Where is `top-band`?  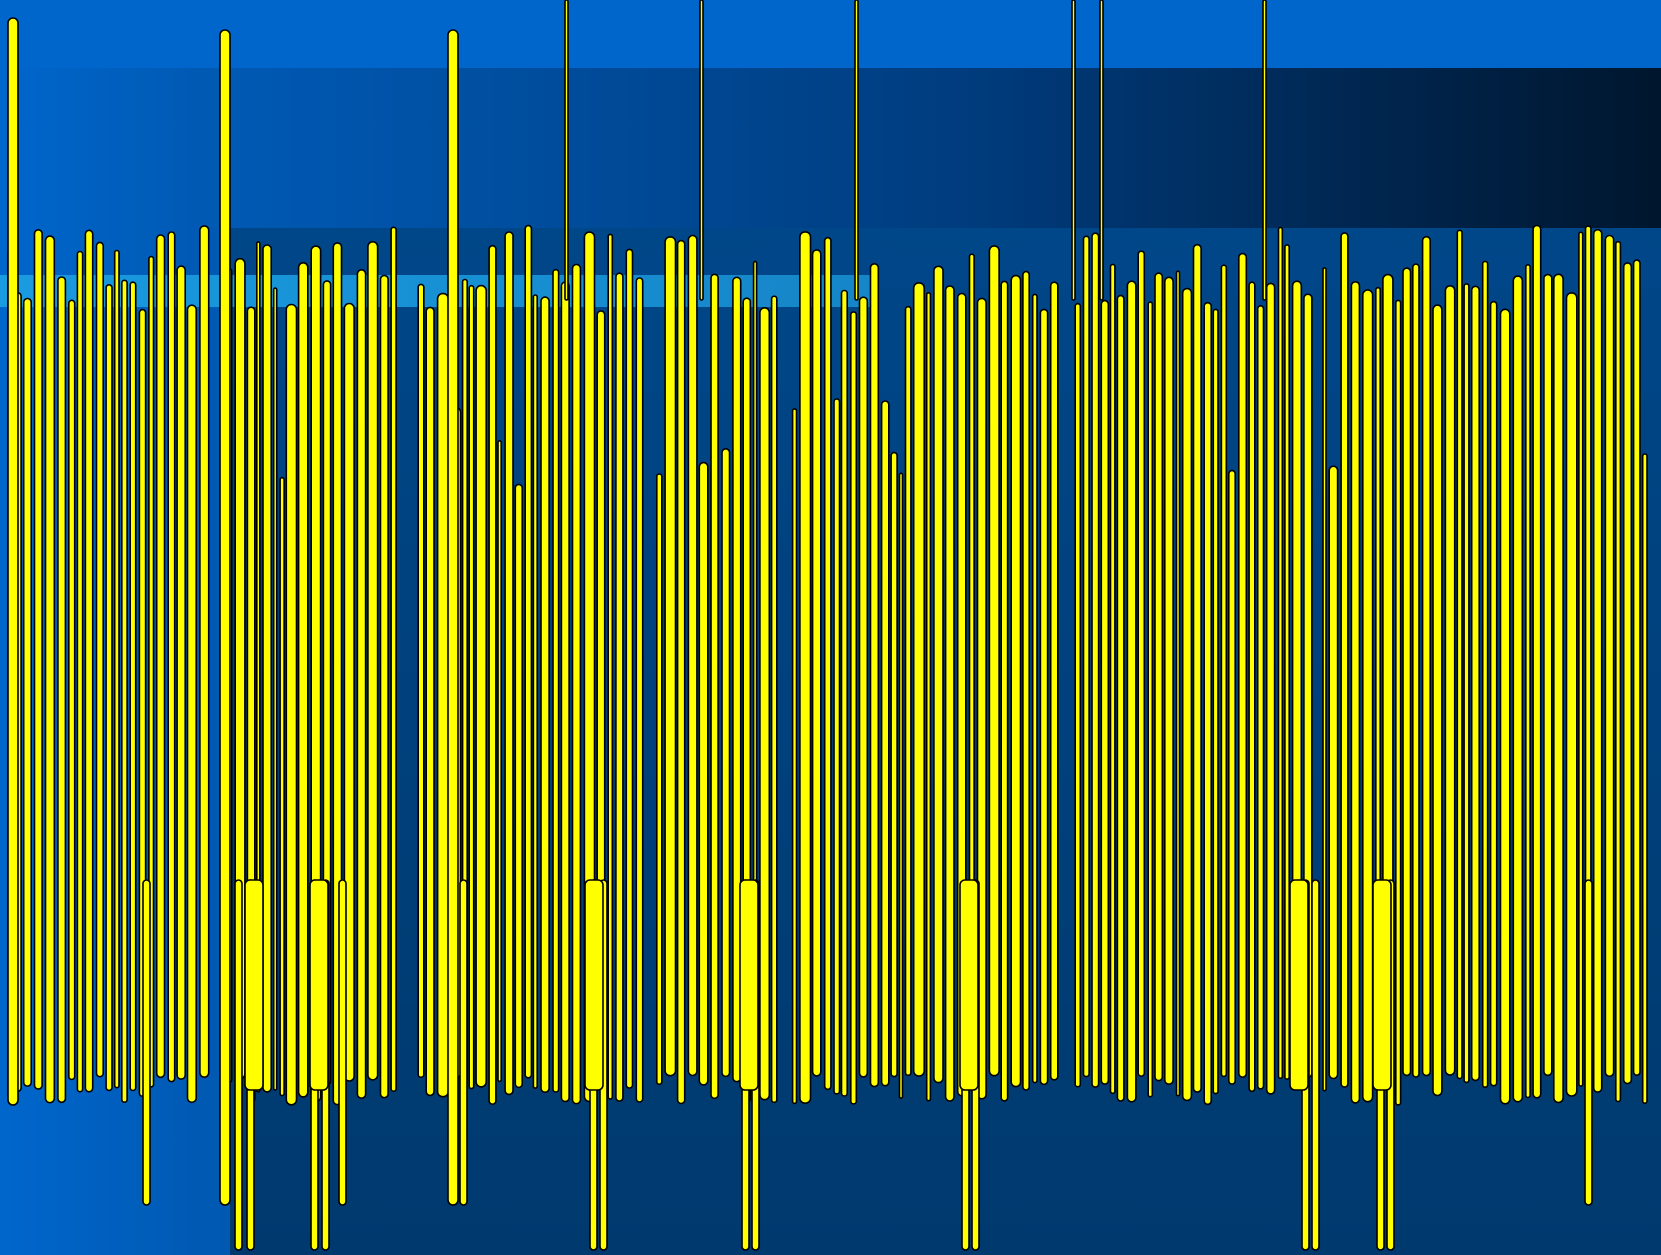
top-band is located at coordinates (830, 35).